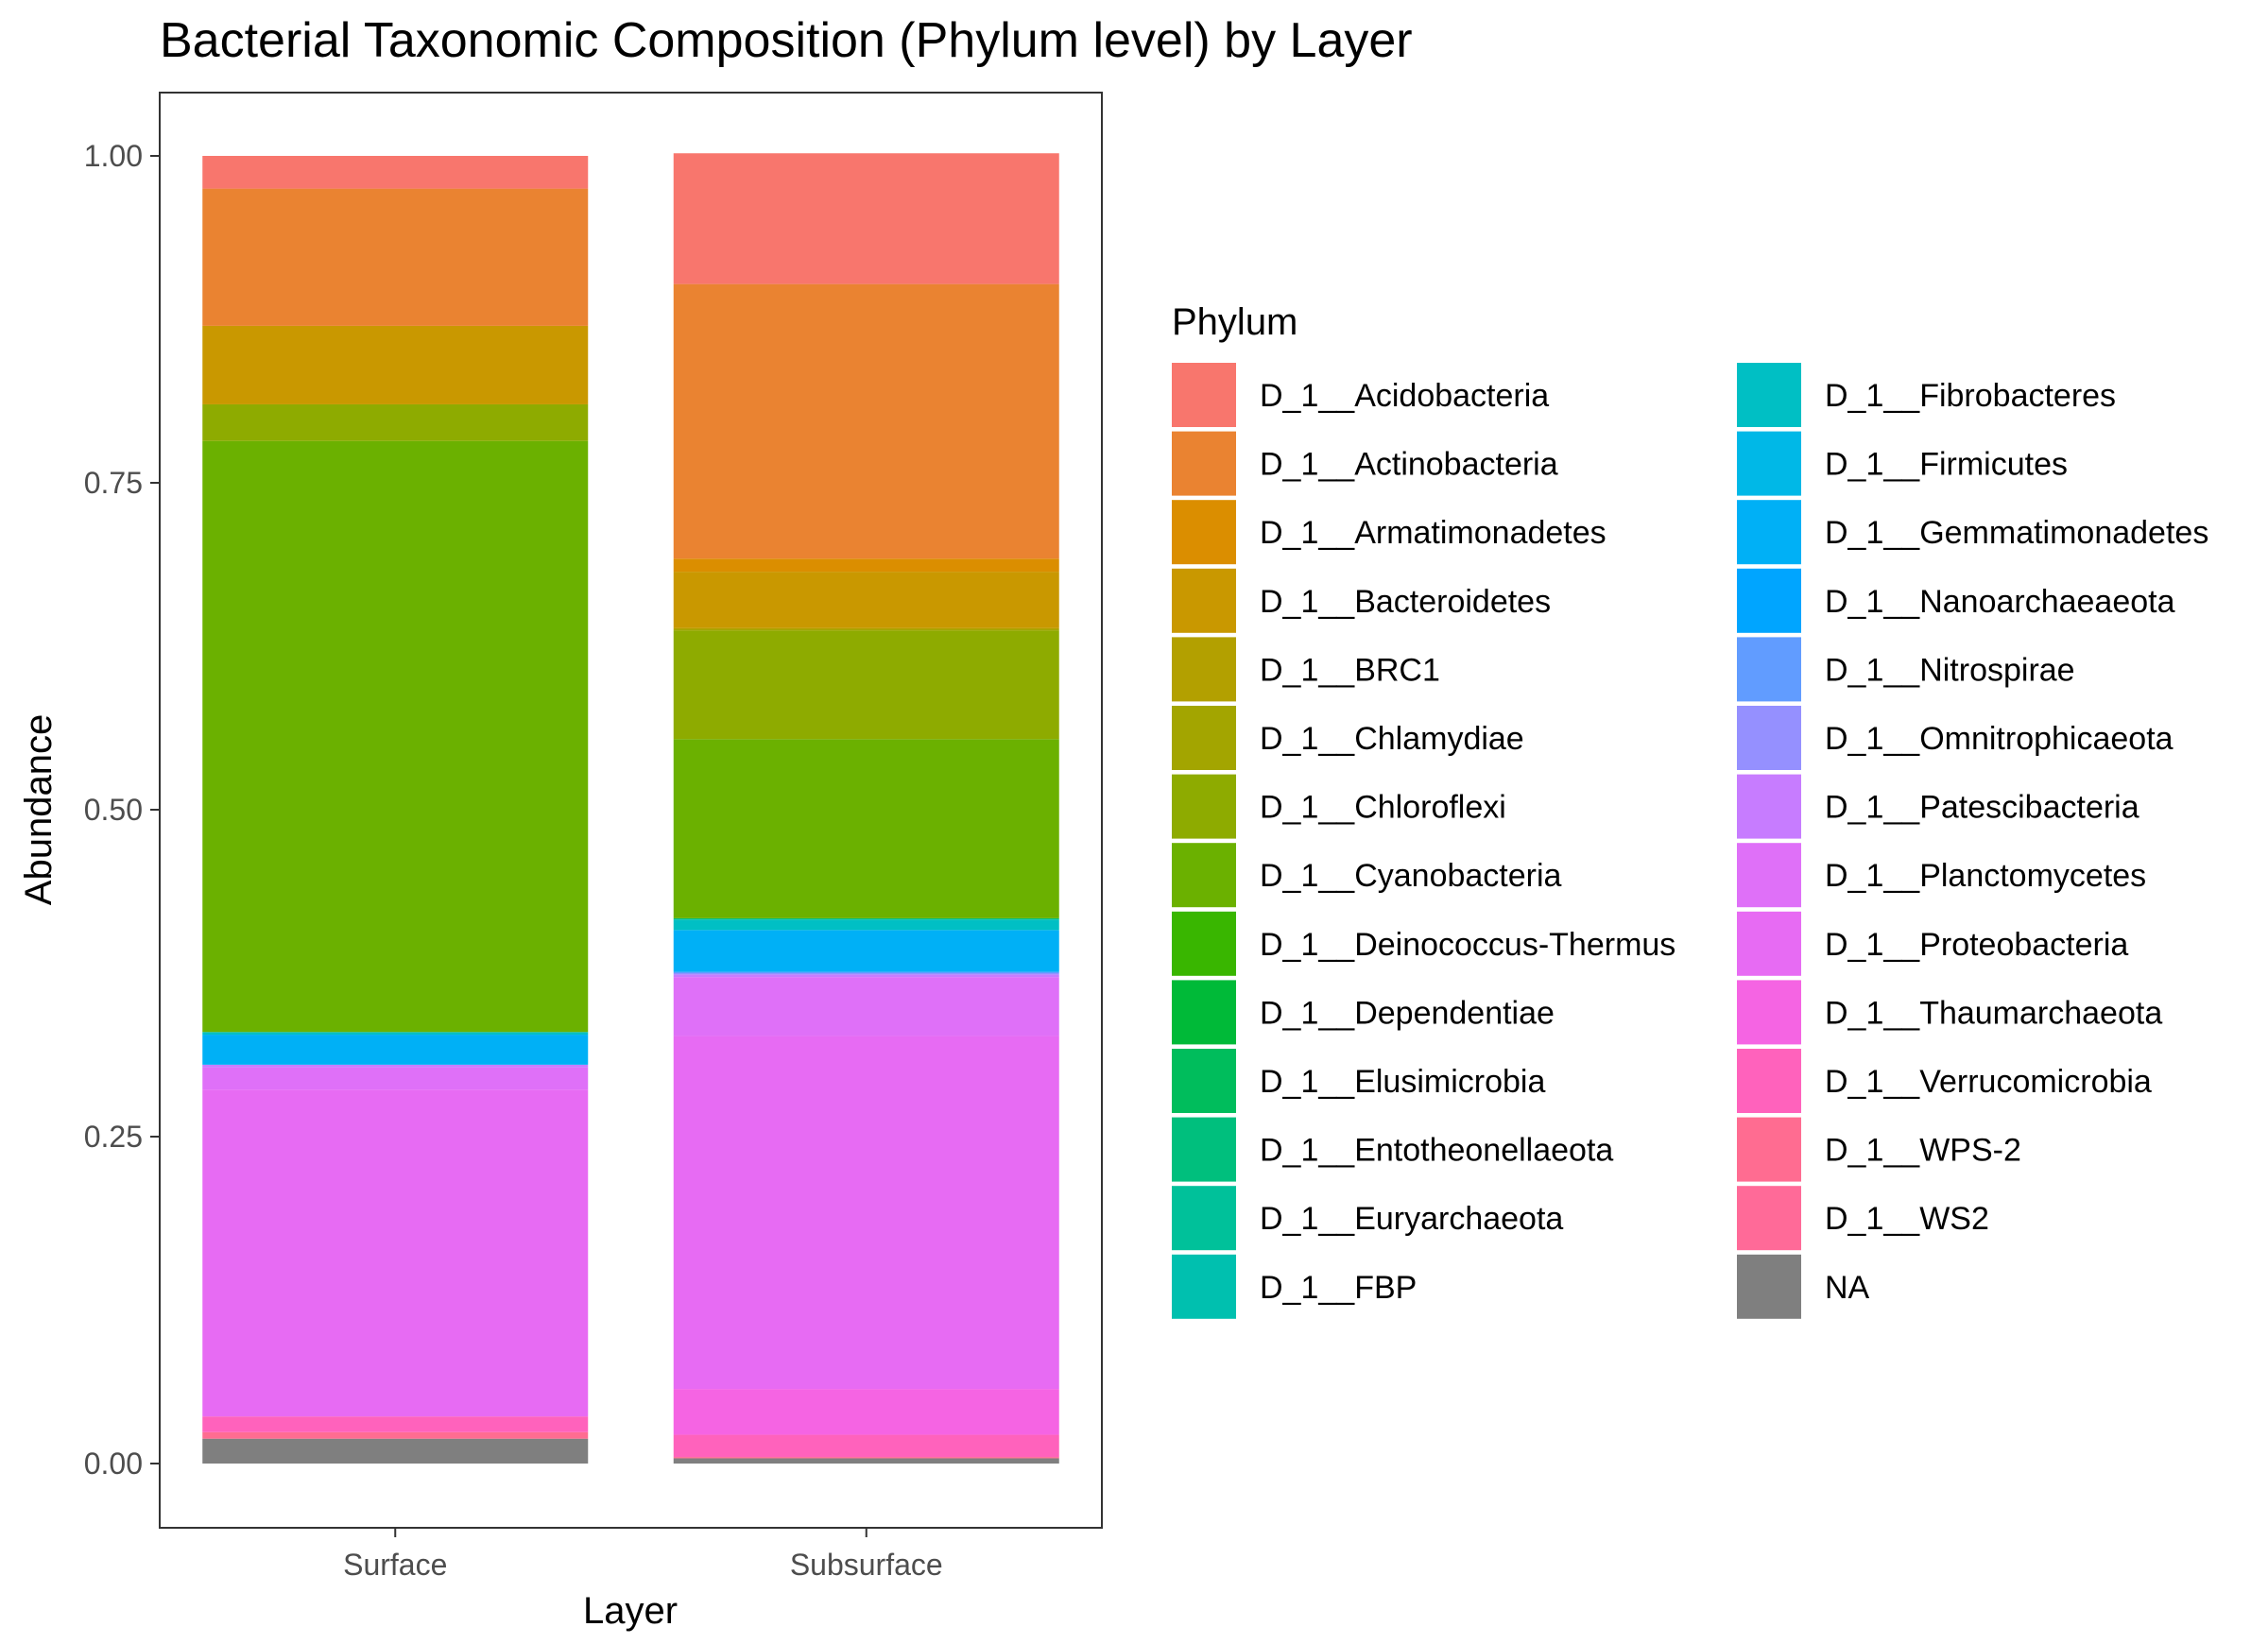 The image size is (2268, 1644). I want to click on x-axis: Surface Subsurface, so click(643, 1555).